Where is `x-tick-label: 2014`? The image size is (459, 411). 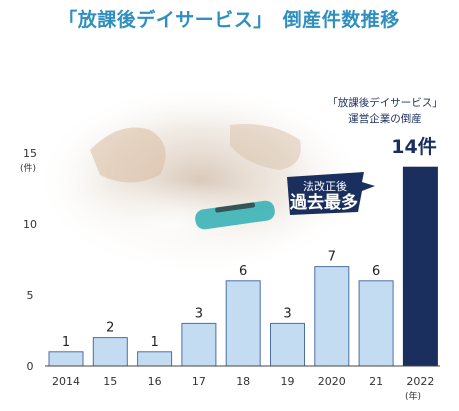 x-tick-label: 2014 is located at coordinates (66, 381).